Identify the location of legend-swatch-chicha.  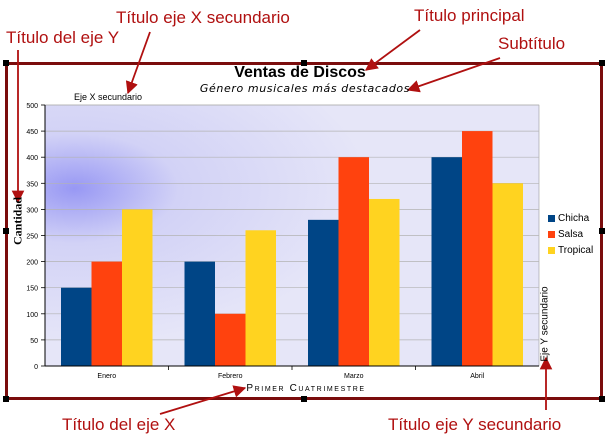
(551, 218).